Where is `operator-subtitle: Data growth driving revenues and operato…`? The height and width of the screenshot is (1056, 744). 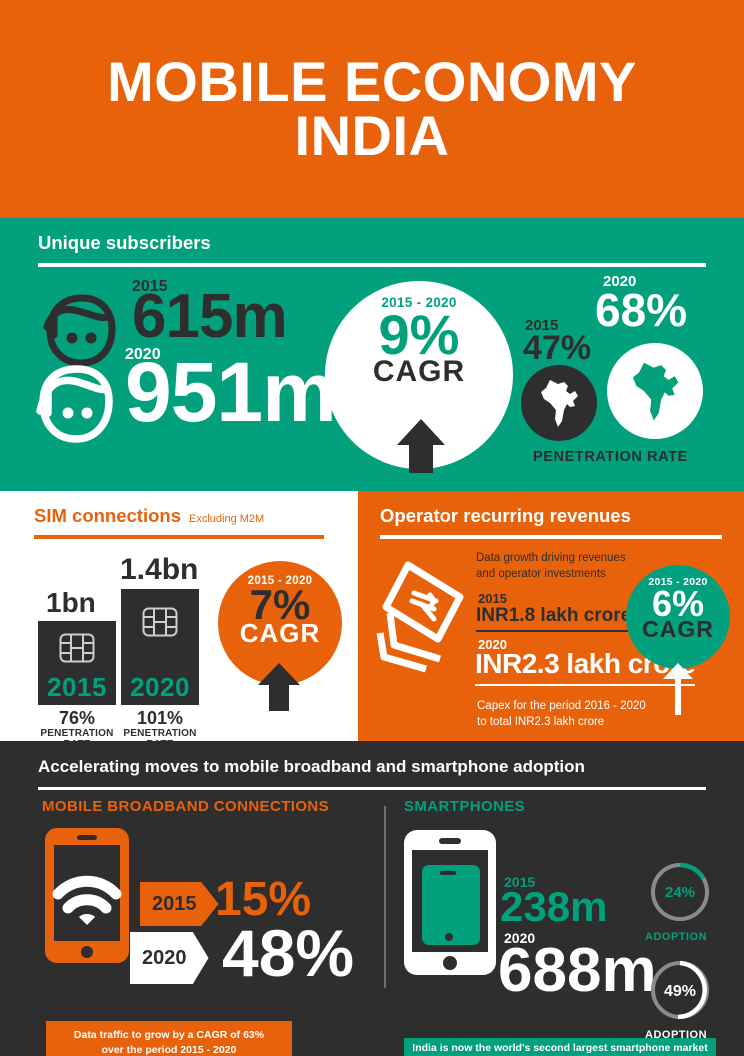 operator-subtitle: Data growth driving revenues and operato… is located at coordinates (551, 566).